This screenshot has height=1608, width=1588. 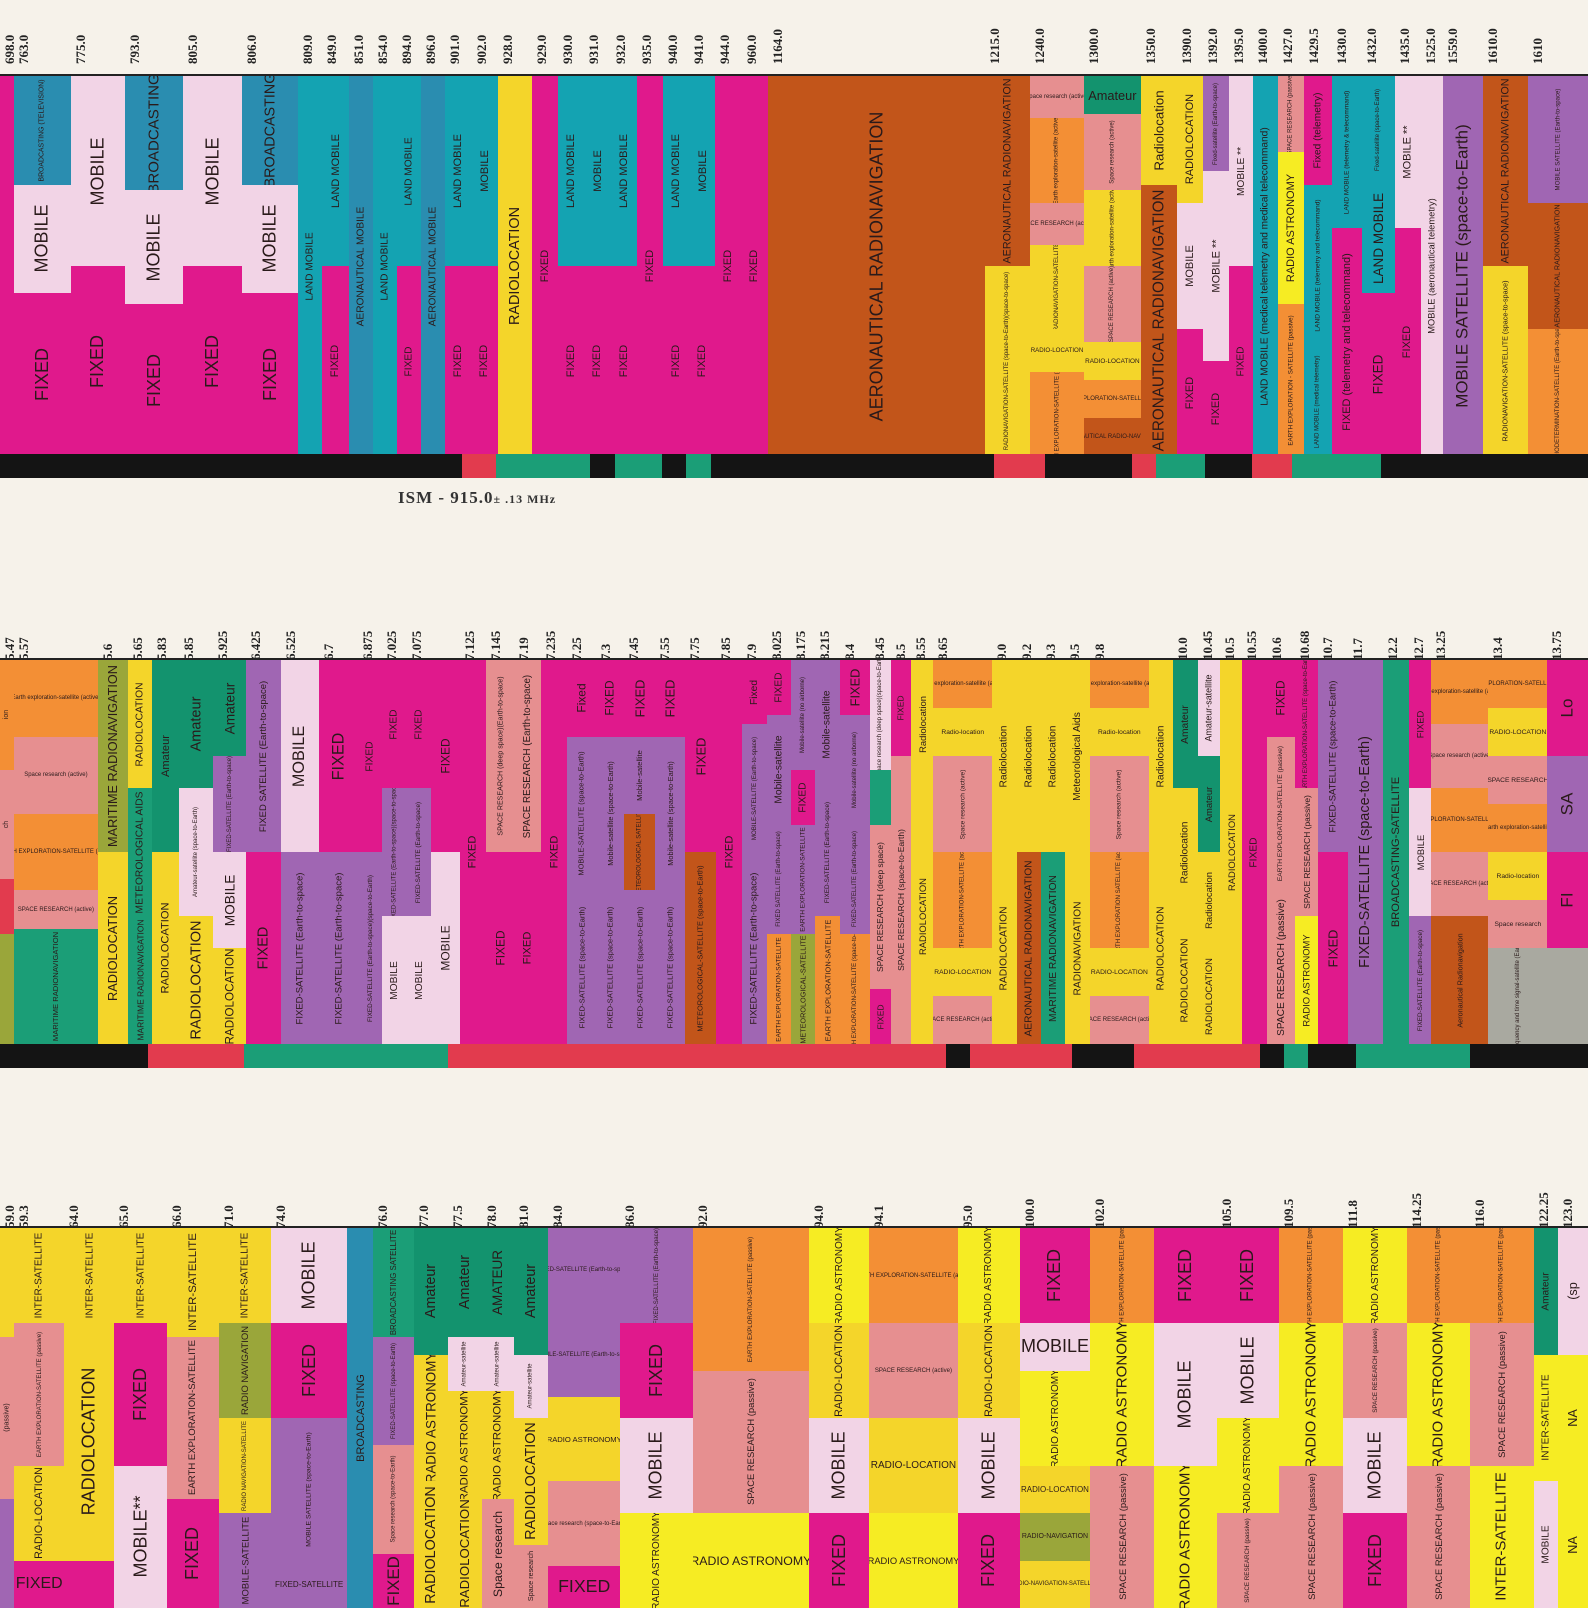 I want to click on frequency-tick-label: 1559.0, so click(x=1453, y=46).